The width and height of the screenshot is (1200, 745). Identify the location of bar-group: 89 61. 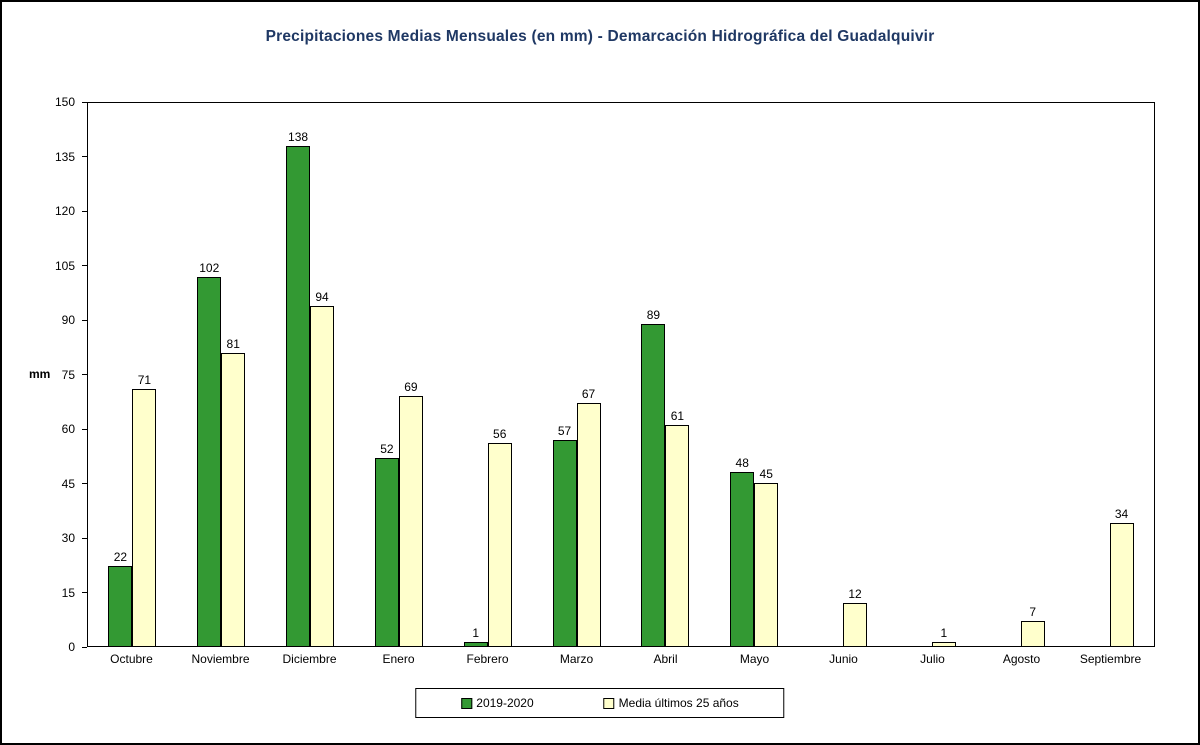
(665, 374).